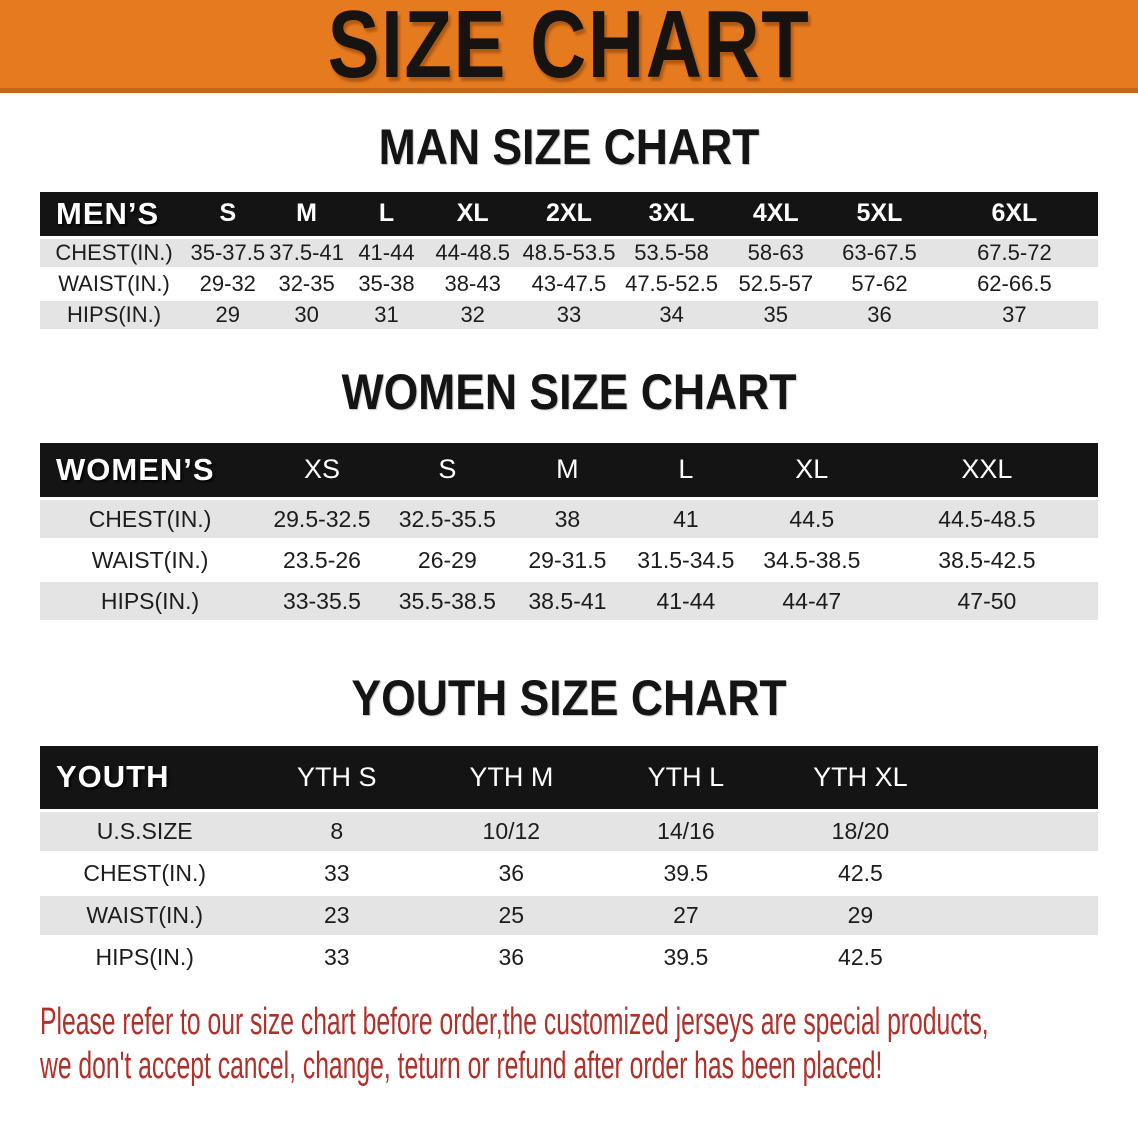 This screenshot has height=1132, width=1138. I want to click on cell: 25, so click(511, 916).